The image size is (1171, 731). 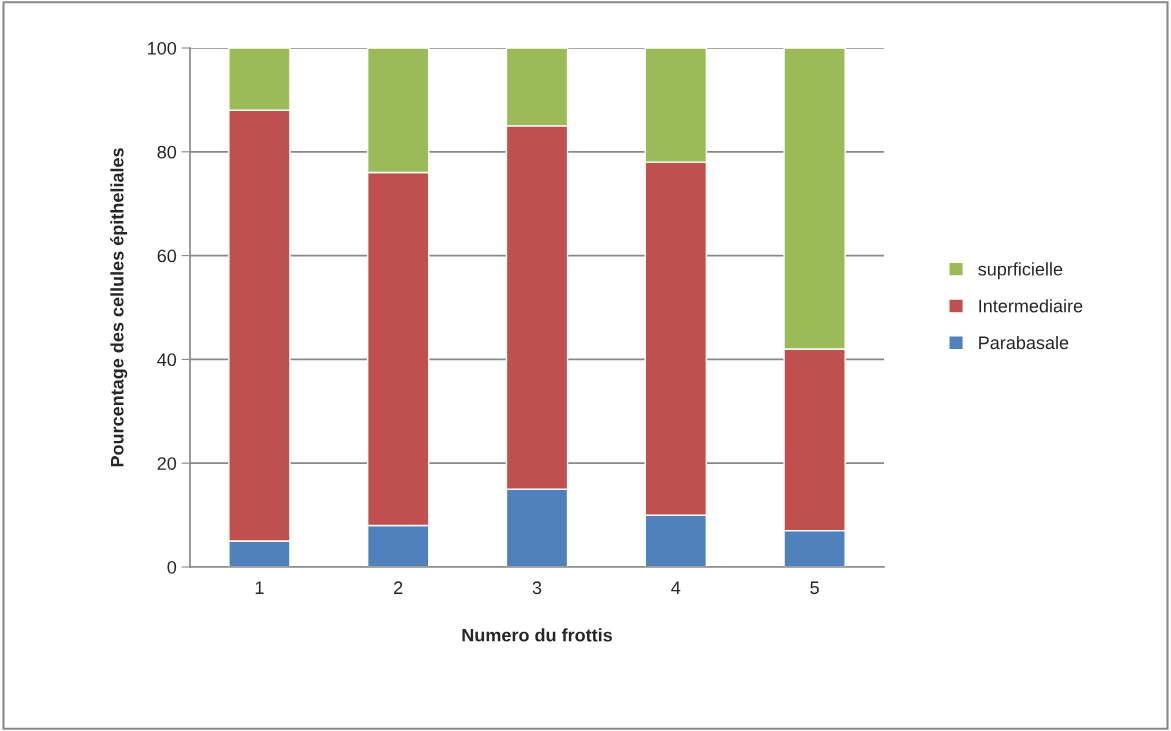 I want to click on x-tick-label: 4, so click(x=676, y=587).